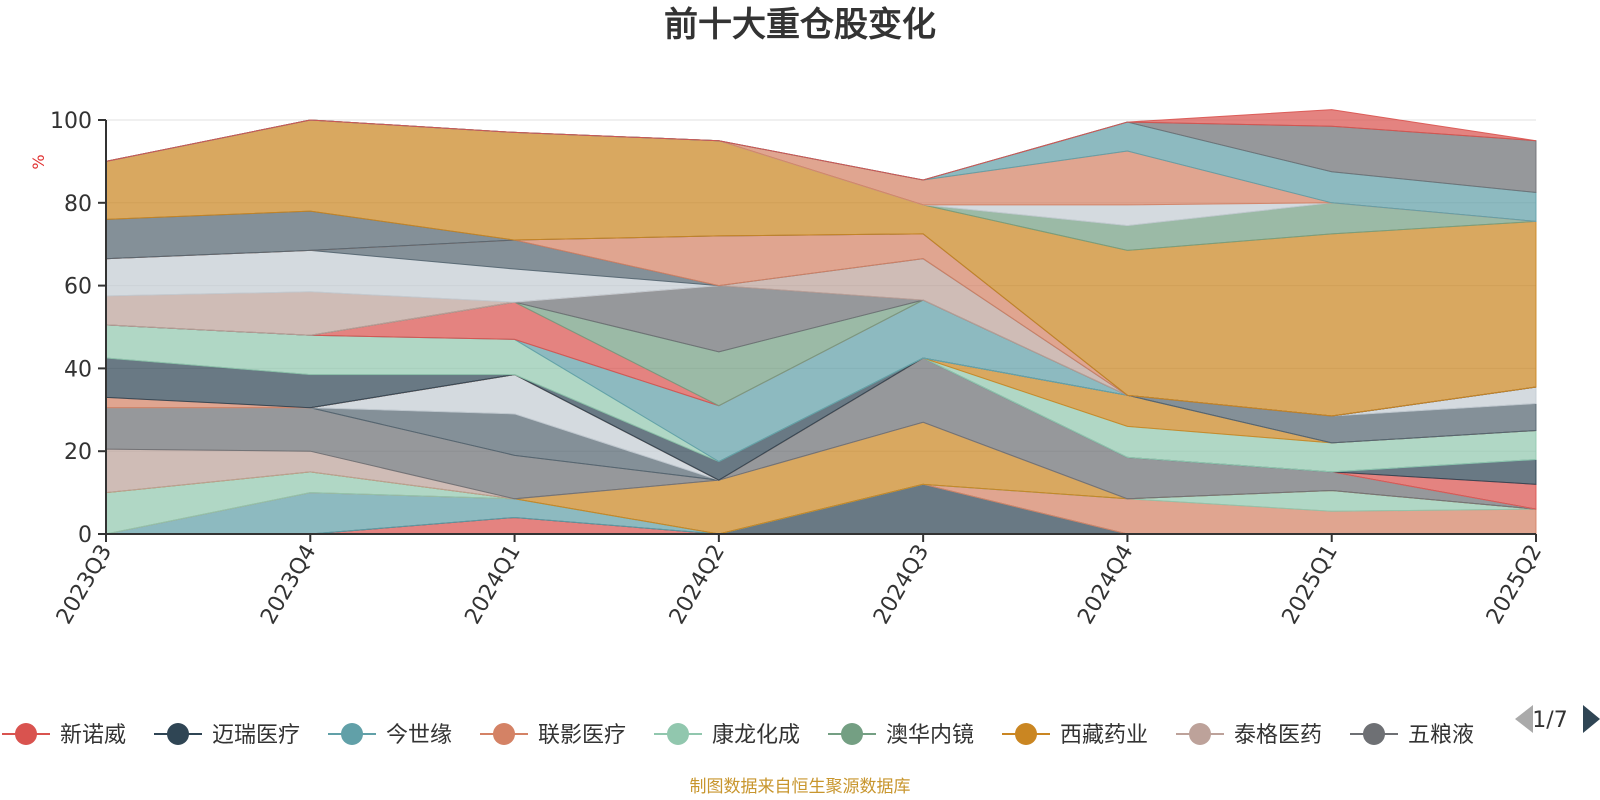 The image size is (1600, 800). Describe the element at coordinates (582, 735) in the screenshot. I see `legend-label: 联影医疗` at that location.